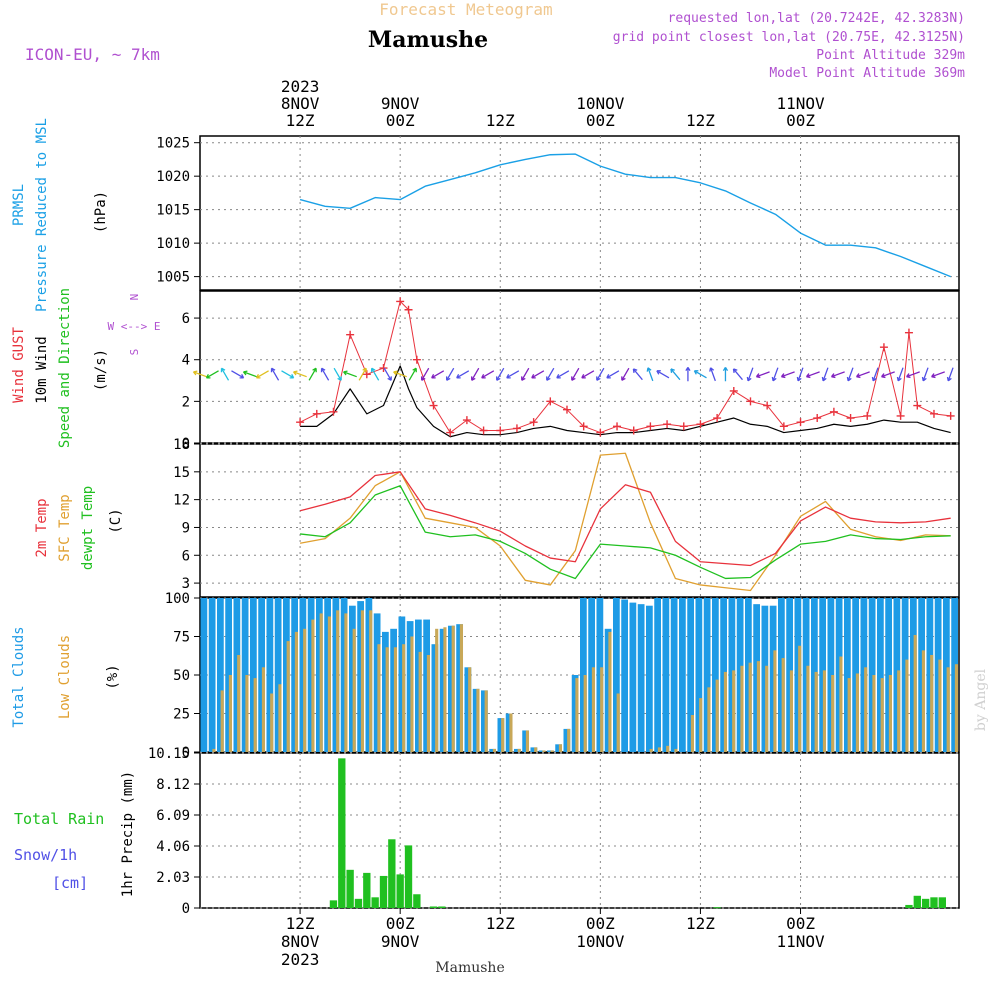 The height and width of the screenshot is (1000, 1000). I want to click on top-date-label: 10NOV, so click(600, 103).